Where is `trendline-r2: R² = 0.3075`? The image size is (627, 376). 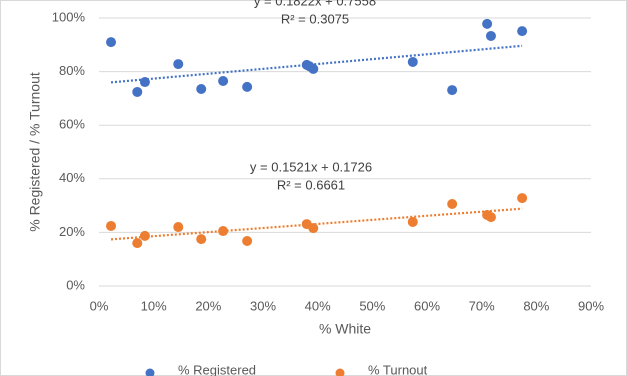
trendline-r2: R² = 0.3075 is located at coordinates (315, 18).